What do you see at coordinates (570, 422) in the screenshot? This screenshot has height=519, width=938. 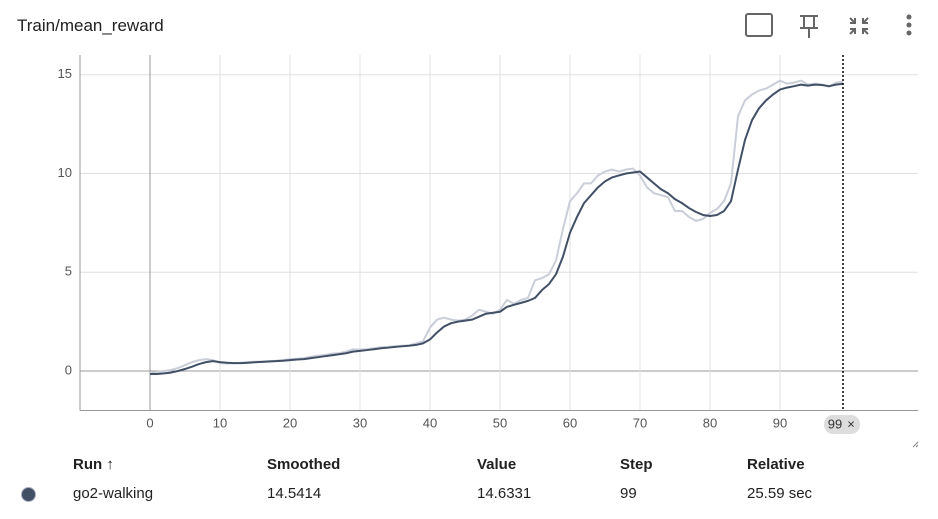 I see `x-tick-label: 60` at bounding box center [570, 422].